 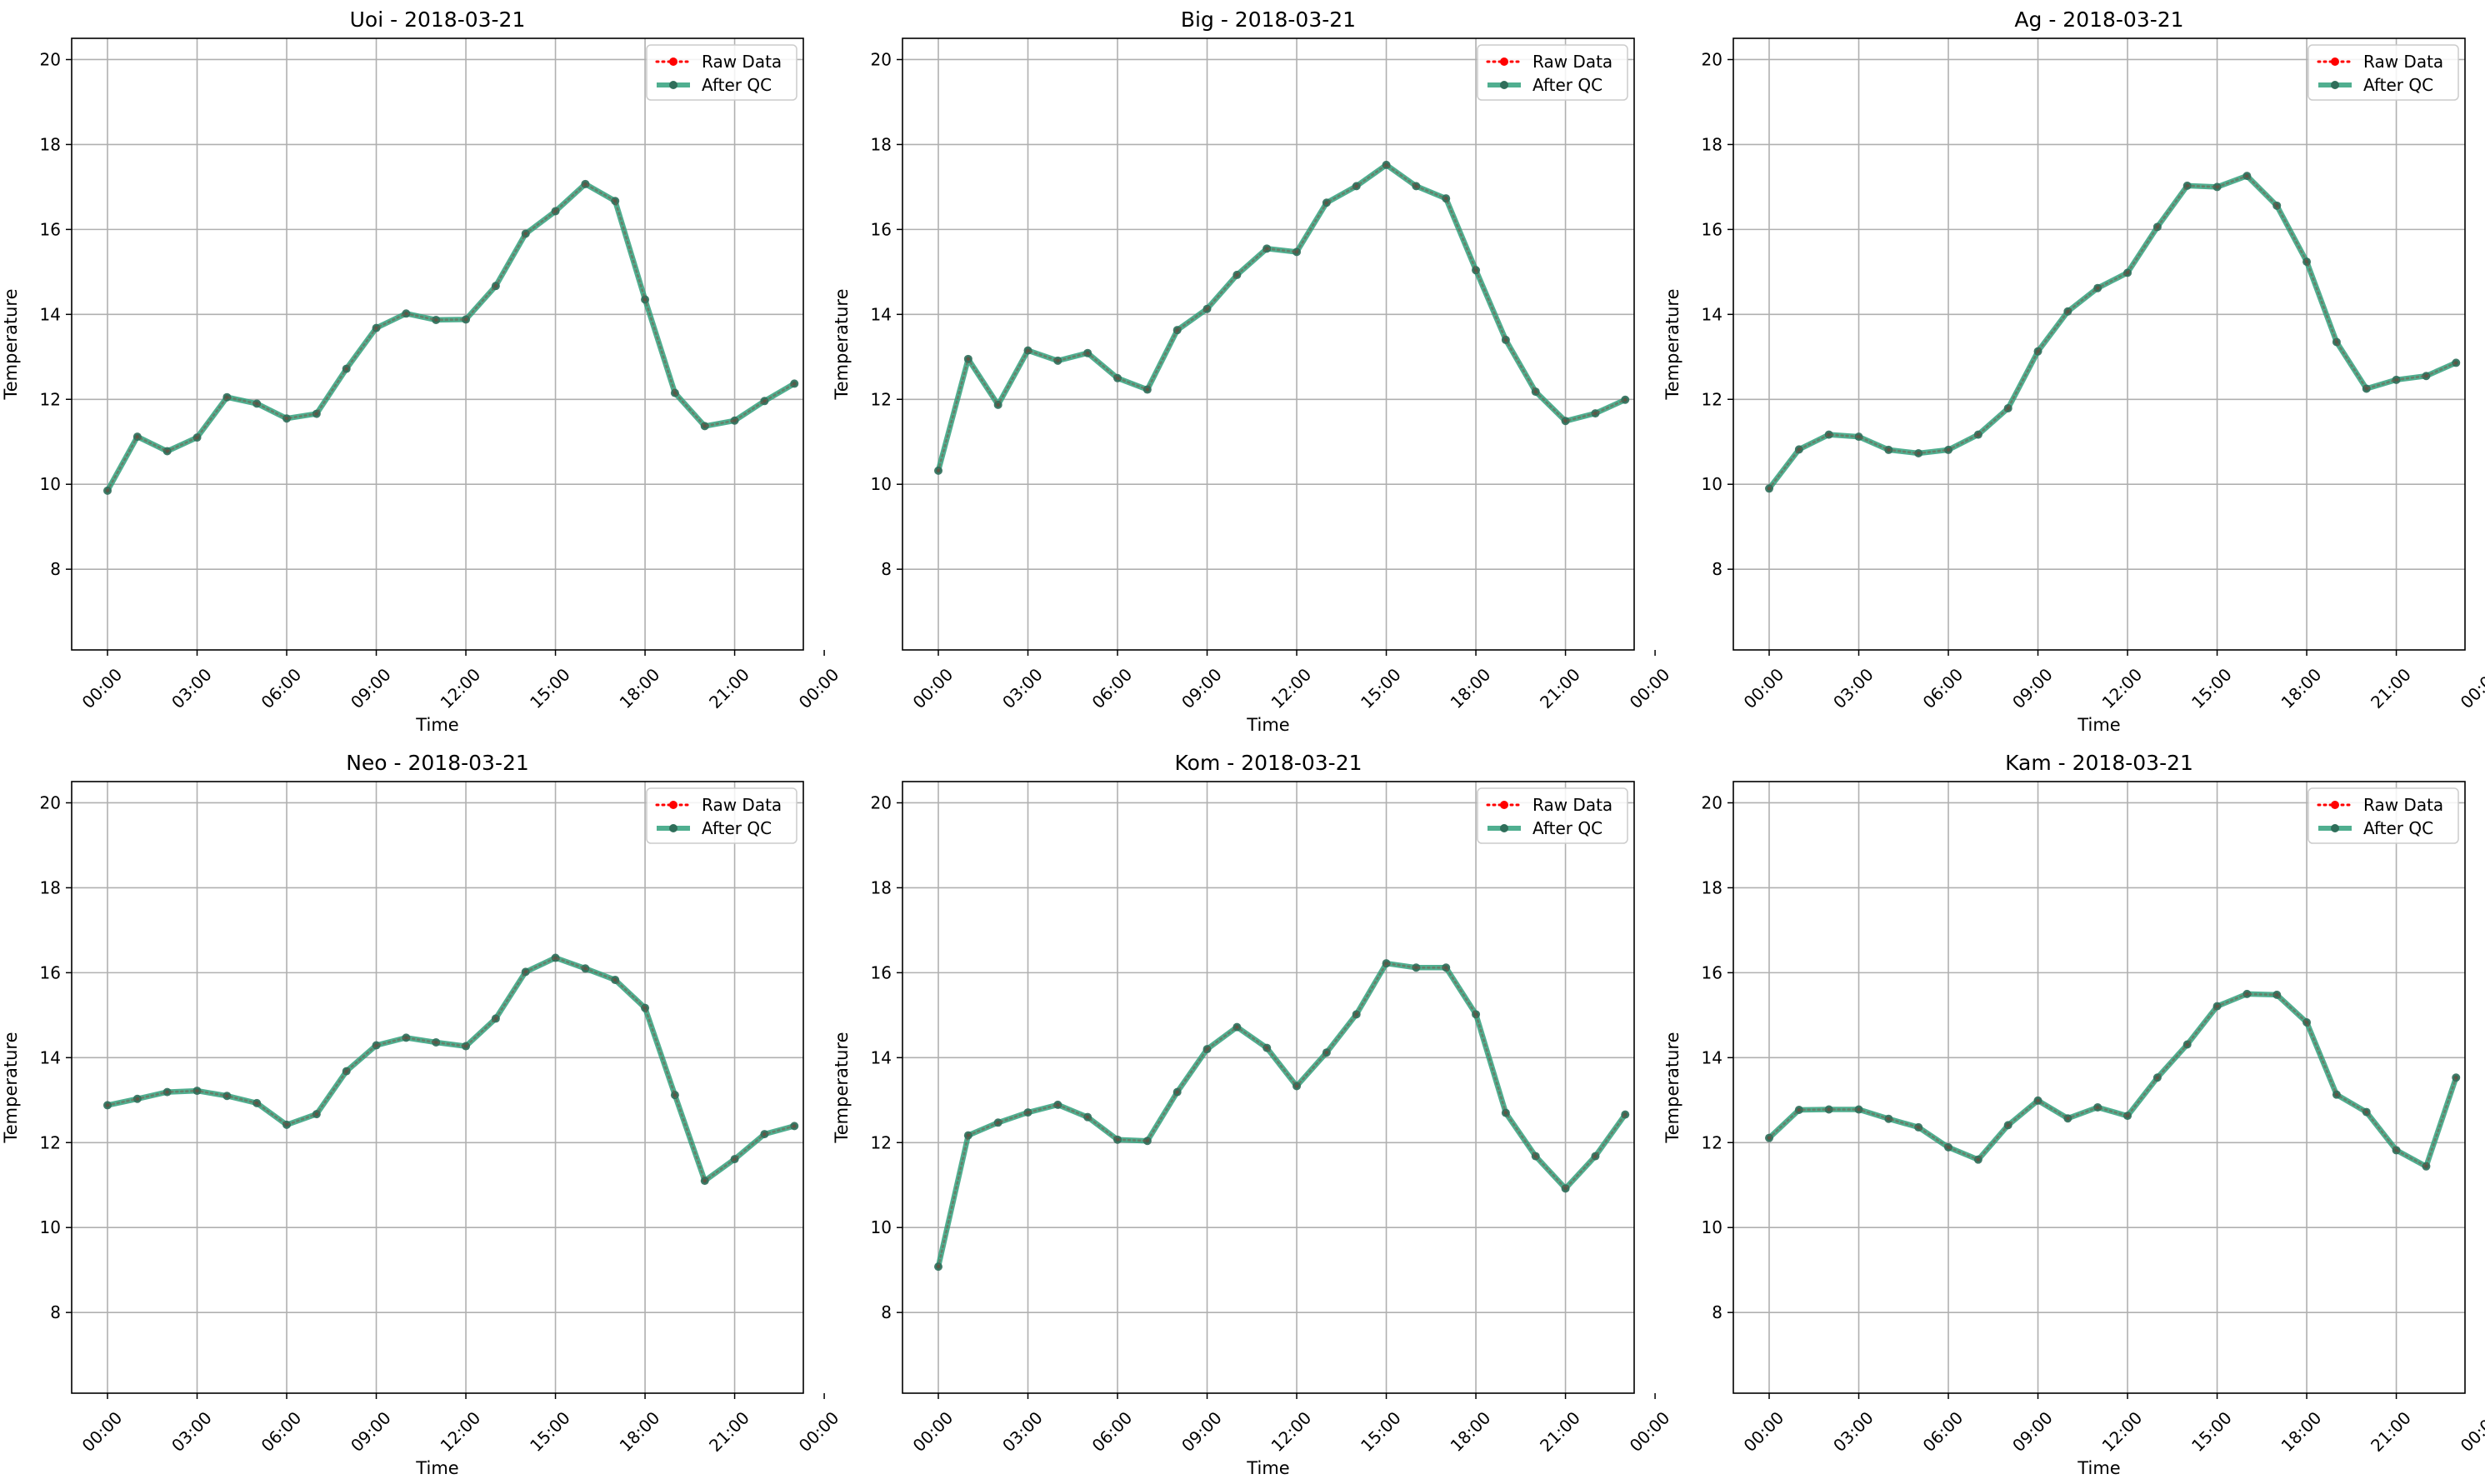 What do you see at coordinates (437, 763) in the screenshot?
I see `chart-title: Neo - 2018-03-21` at bounding box center [437, 763].